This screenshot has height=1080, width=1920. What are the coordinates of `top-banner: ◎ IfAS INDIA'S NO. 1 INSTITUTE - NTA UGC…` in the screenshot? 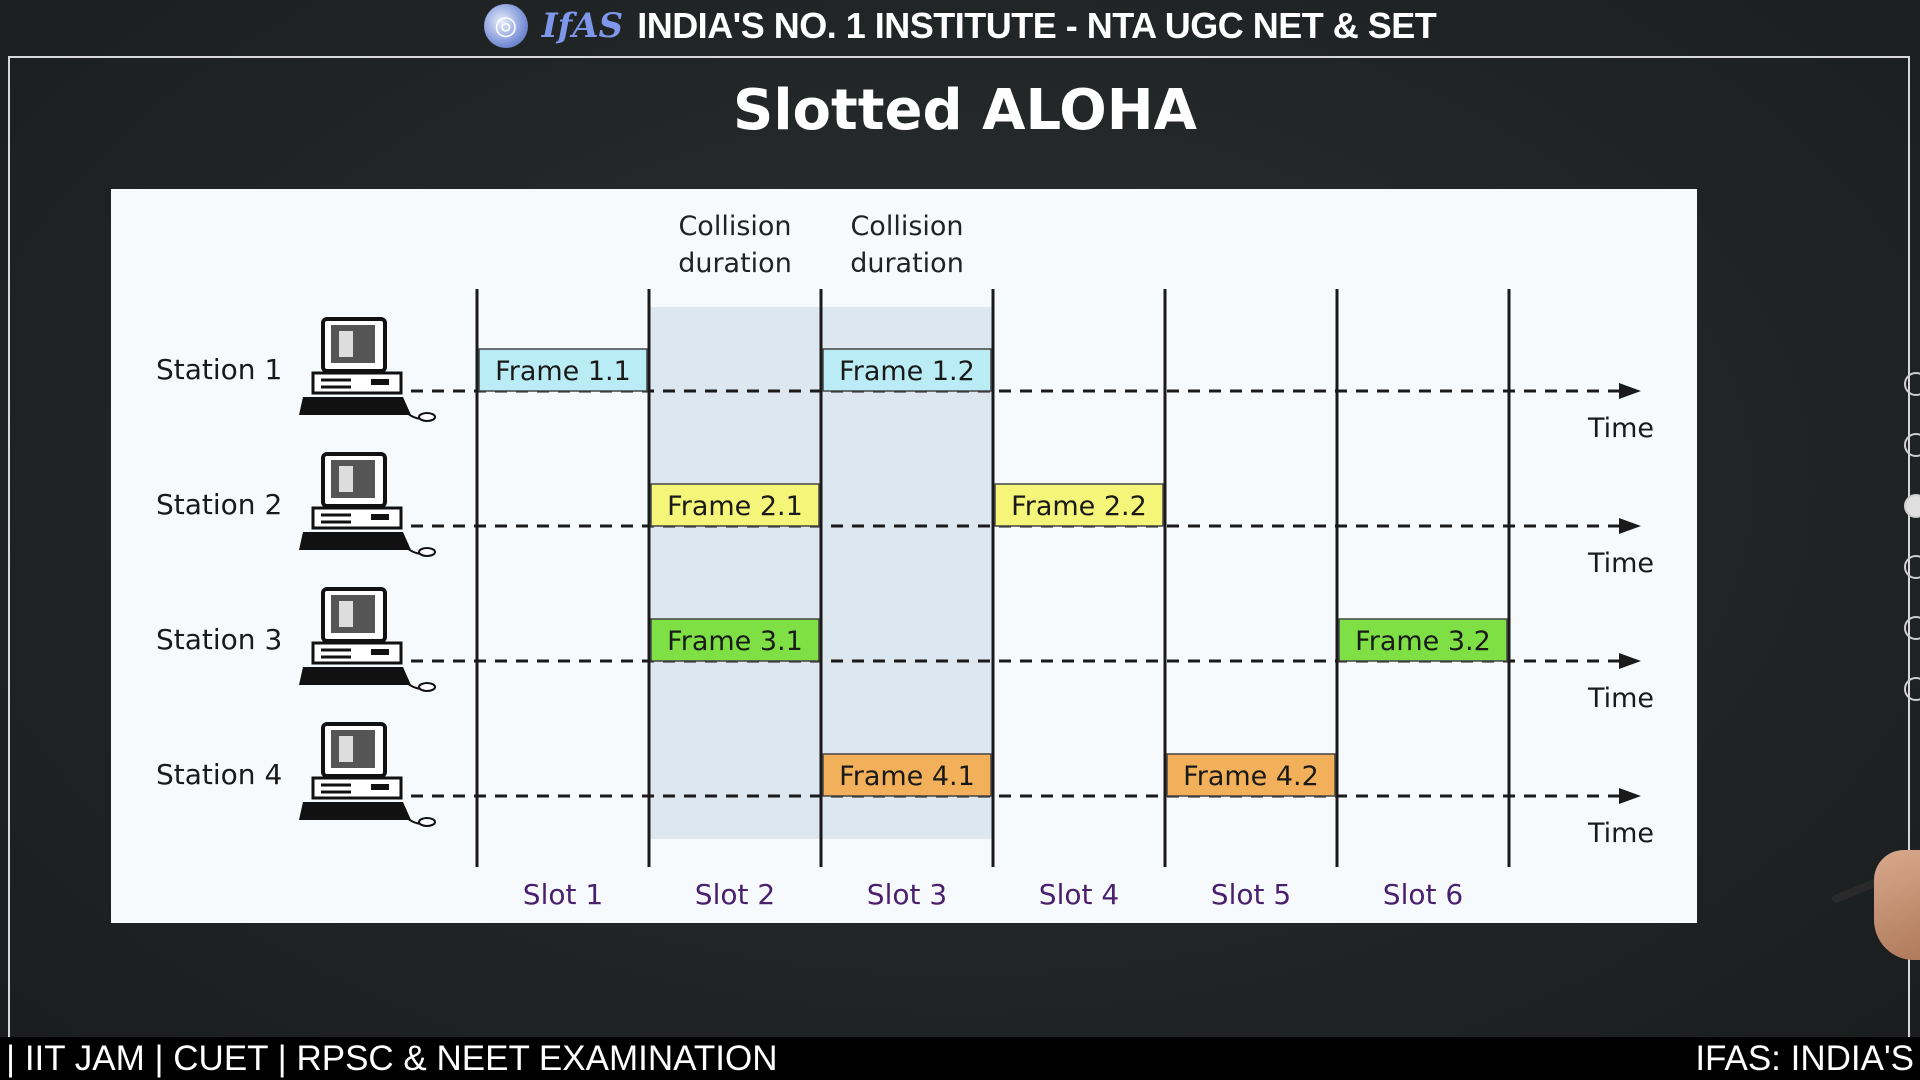 It's located at (960, 26).